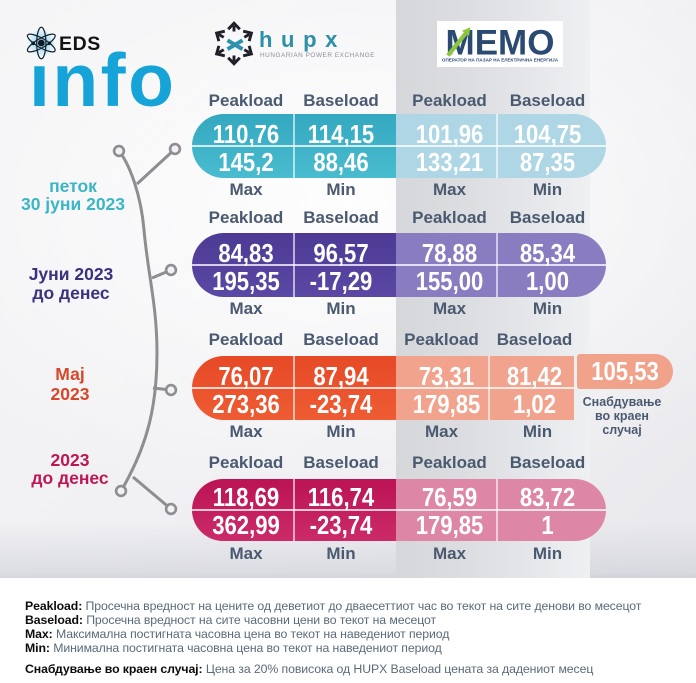 The image size is (696, 683). I want to click on svg-text: HUNGARIAN POWER EXCHANGE, so click(317, 55).